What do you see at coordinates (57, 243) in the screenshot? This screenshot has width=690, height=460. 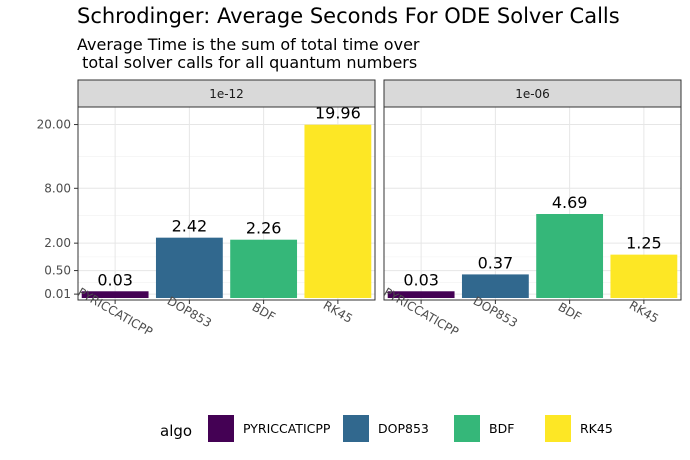 I see `y-tick-label: 2.00` at bounding box center [57, 243].